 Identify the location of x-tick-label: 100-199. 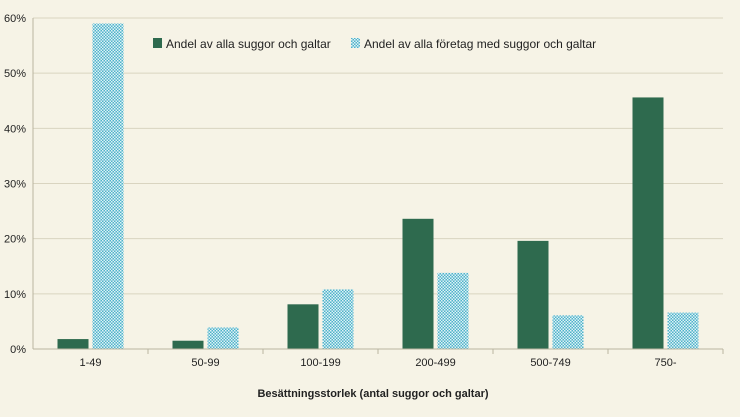
(320, 363).